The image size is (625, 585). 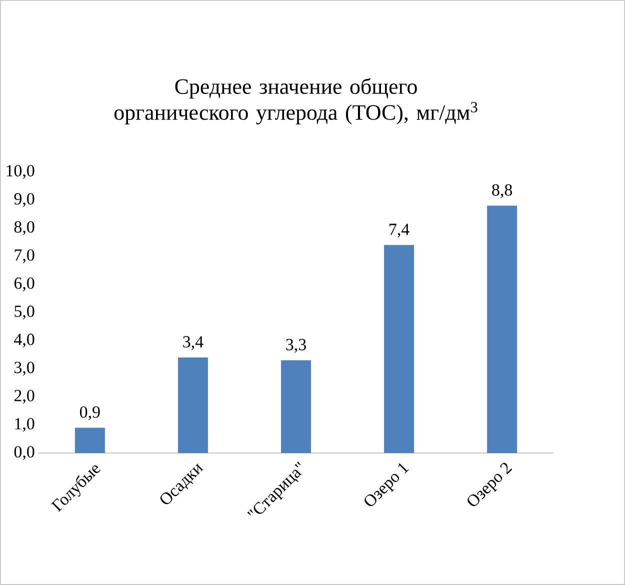 What do you see at coordinates (24, 341) in the screenshot?
I see `y-tick-label: 4,0` at bounding box center [24, 341].